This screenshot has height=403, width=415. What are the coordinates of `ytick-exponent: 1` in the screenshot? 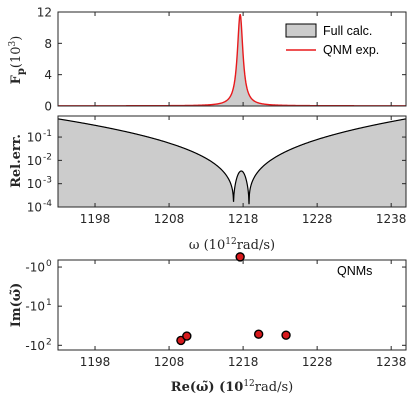 It's located at (49, 303).